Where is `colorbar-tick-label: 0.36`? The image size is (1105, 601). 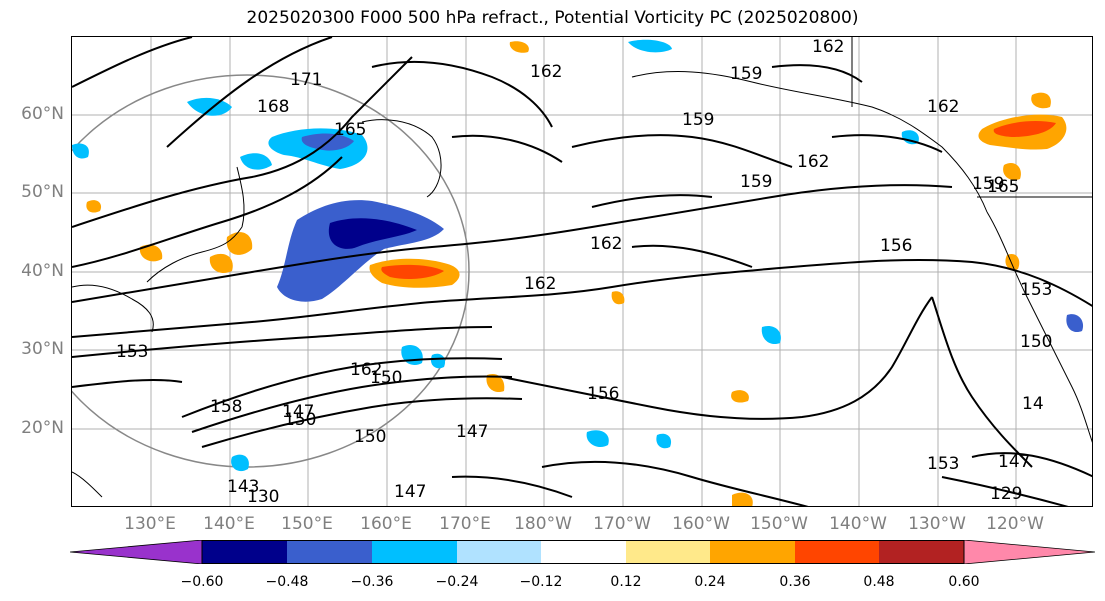
colorbar-tick-label: 0.36 is located at coordinates (795, 582).